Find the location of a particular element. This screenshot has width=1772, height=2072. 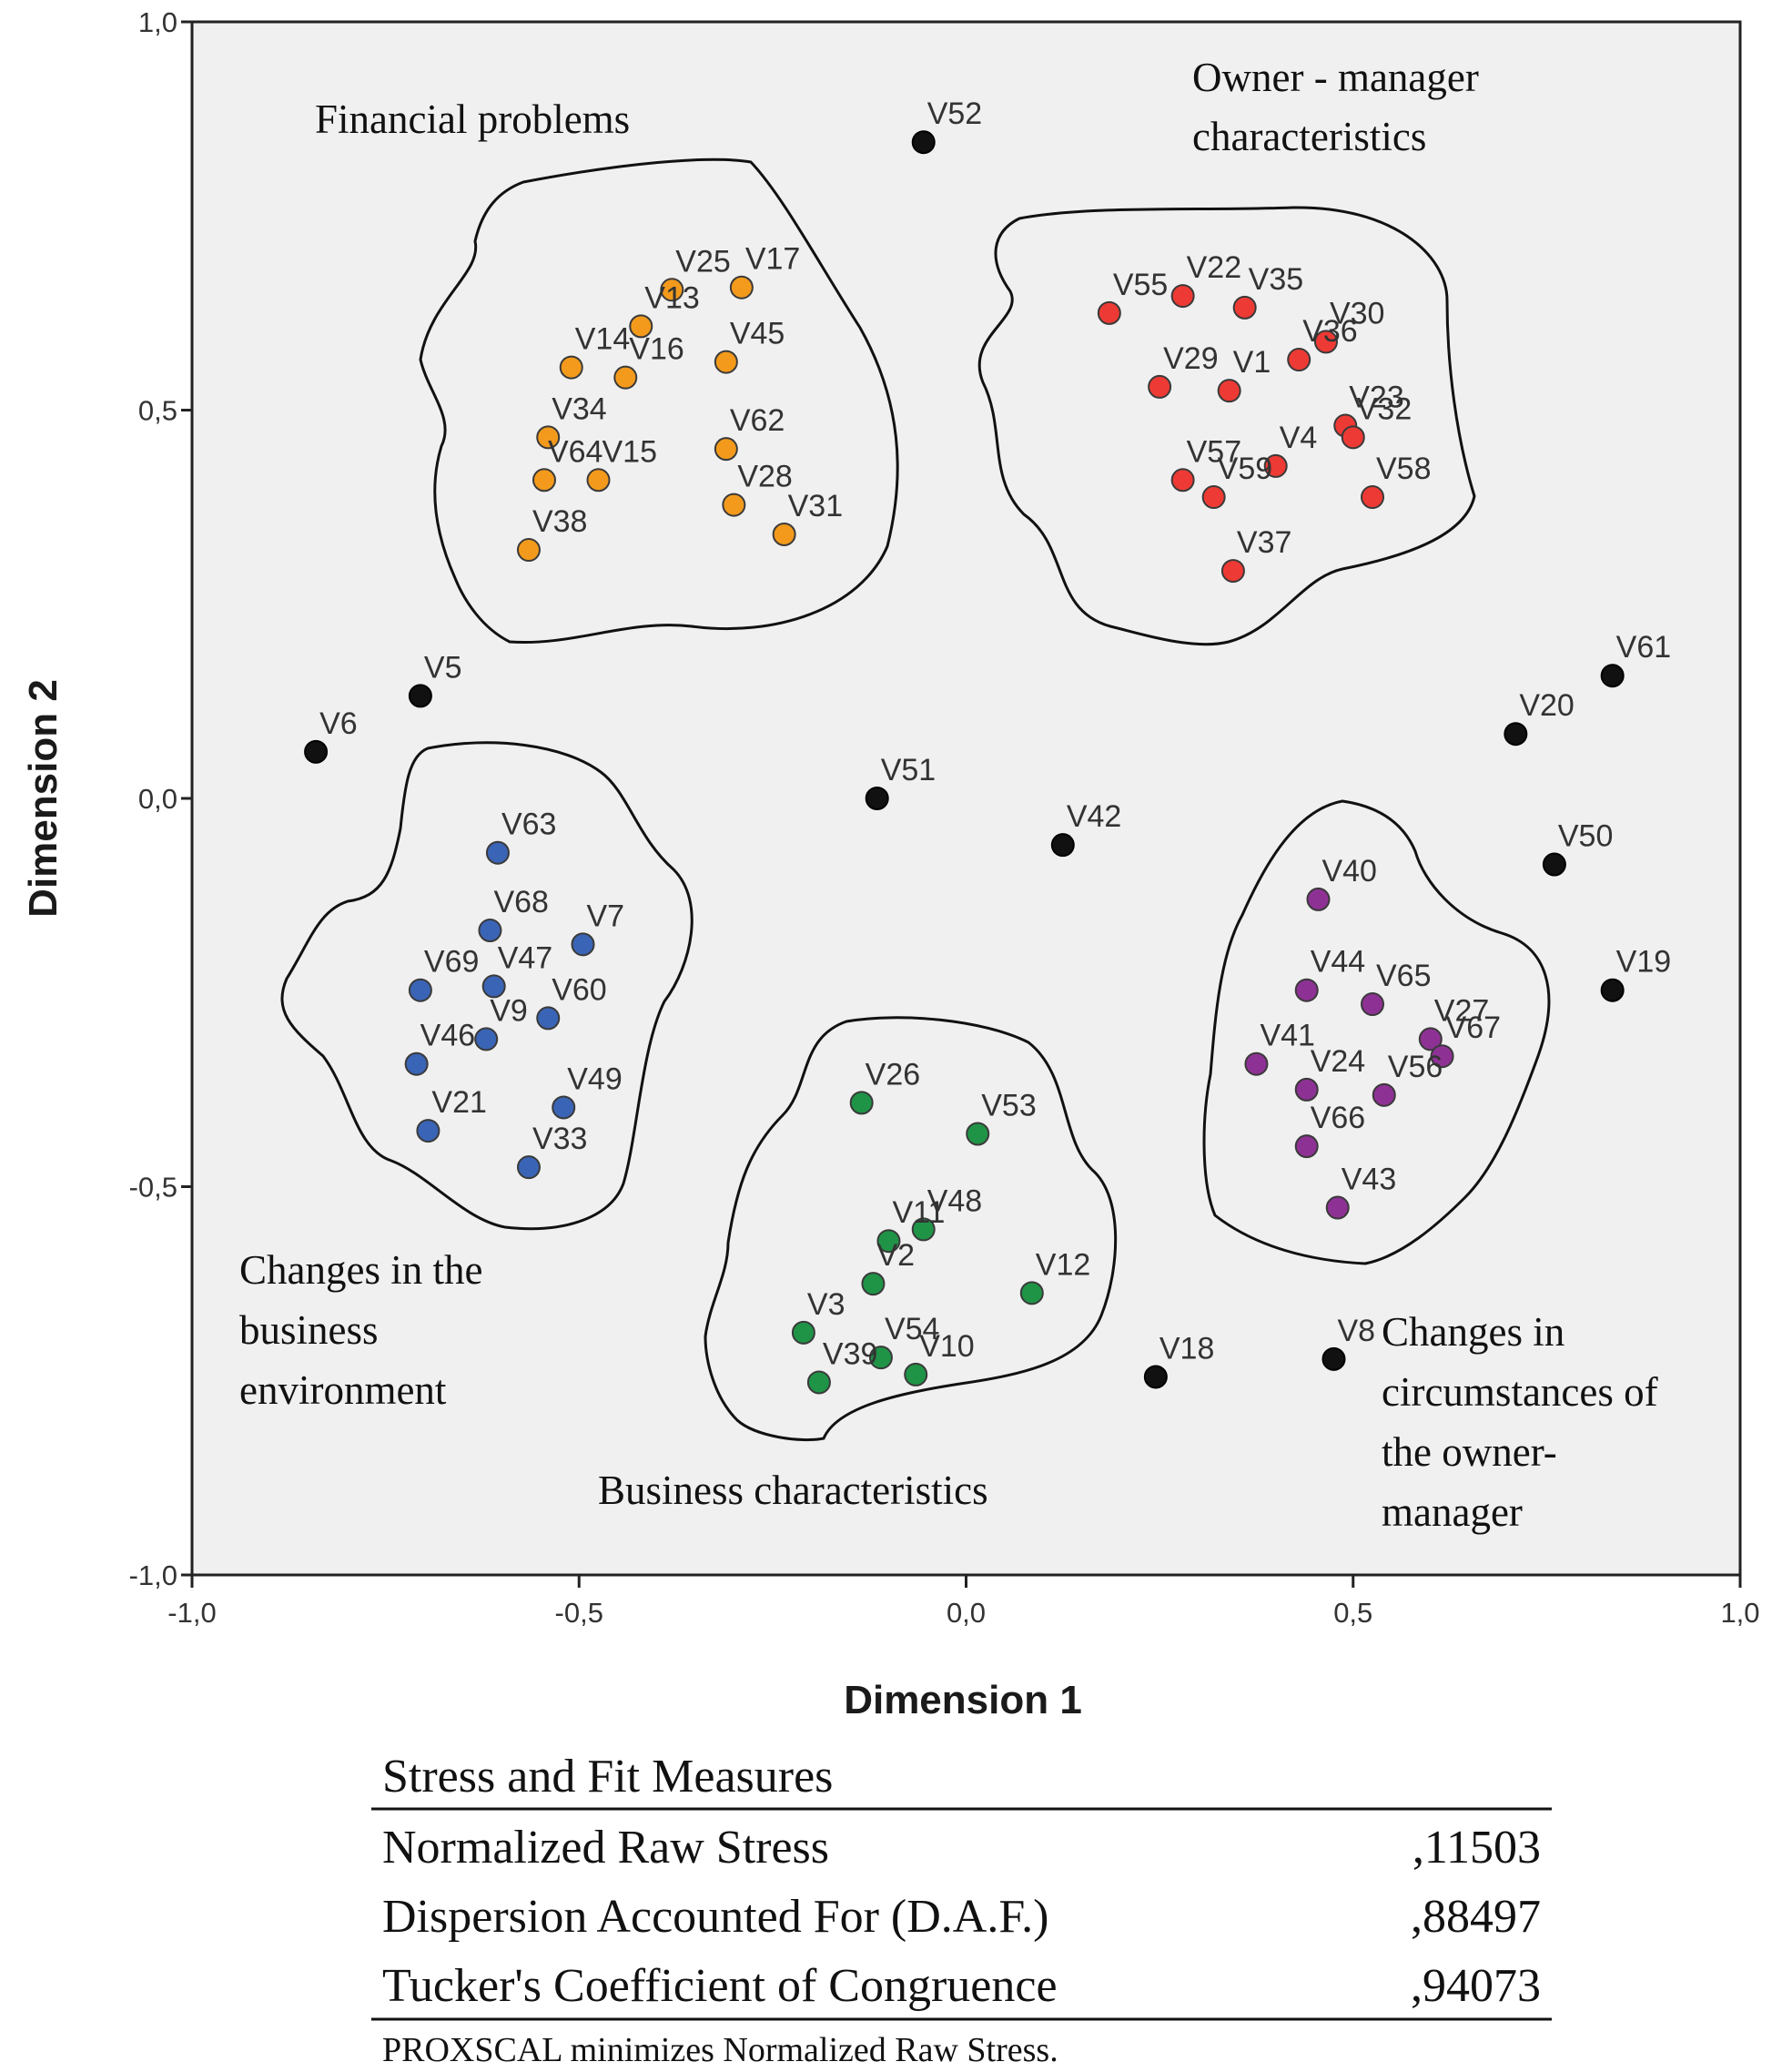

cluster-label-circumstances: Changes in is located at coordinates (1473, 1332).